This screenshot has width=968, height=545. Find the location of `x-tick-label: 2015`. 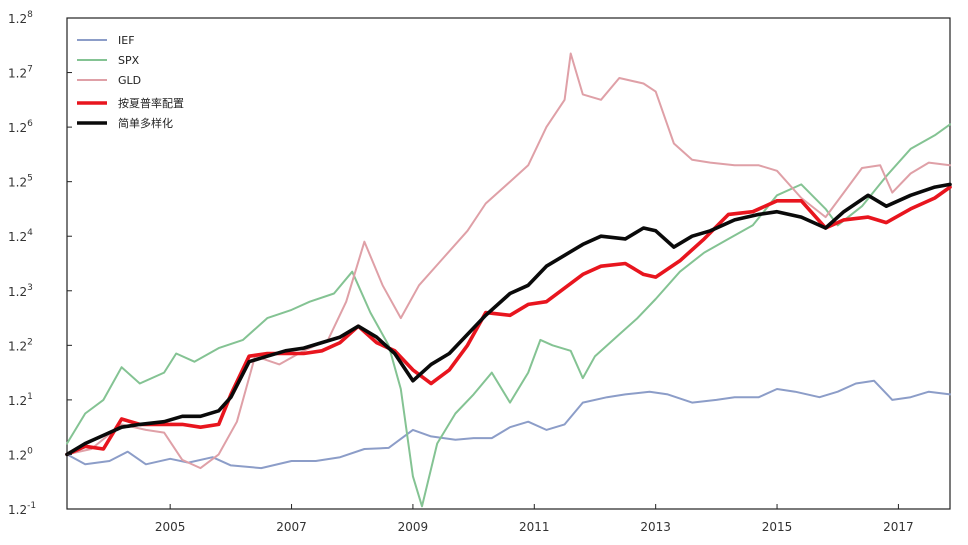

x-tick-label: 2015 is located at coordinates (777, 527).